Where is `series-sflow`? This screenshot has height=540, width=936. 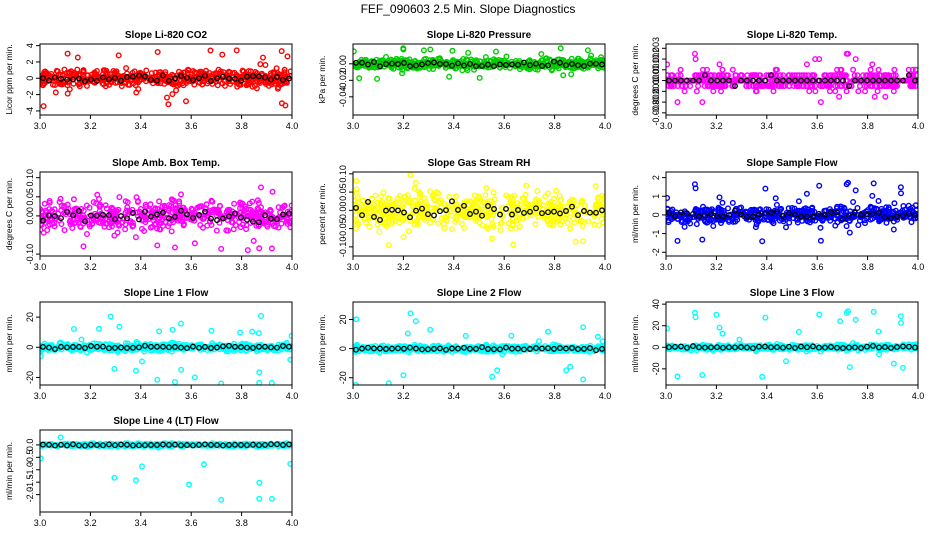 series-sflow is located at coordinates (792, 212).